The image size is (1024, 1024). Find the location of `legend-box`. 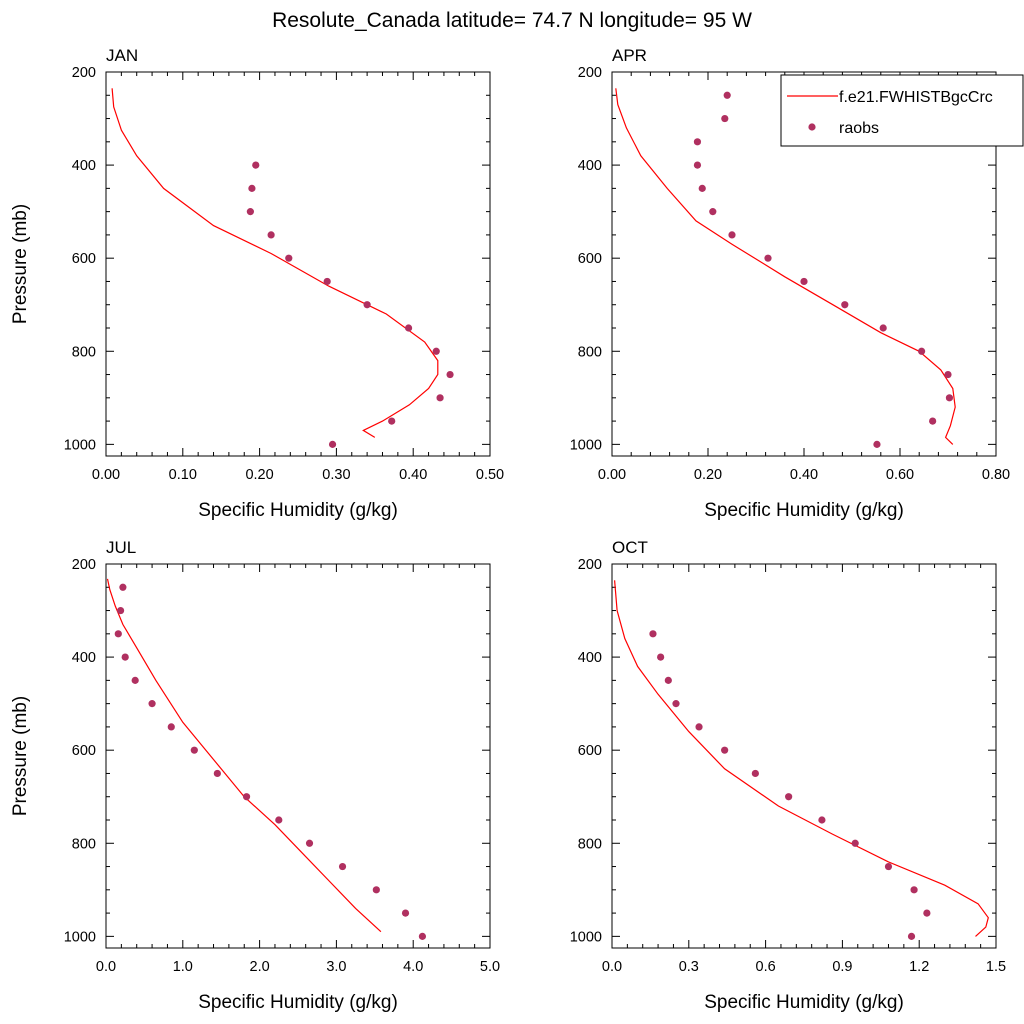

legend-box is located at coordinates (902, 110).